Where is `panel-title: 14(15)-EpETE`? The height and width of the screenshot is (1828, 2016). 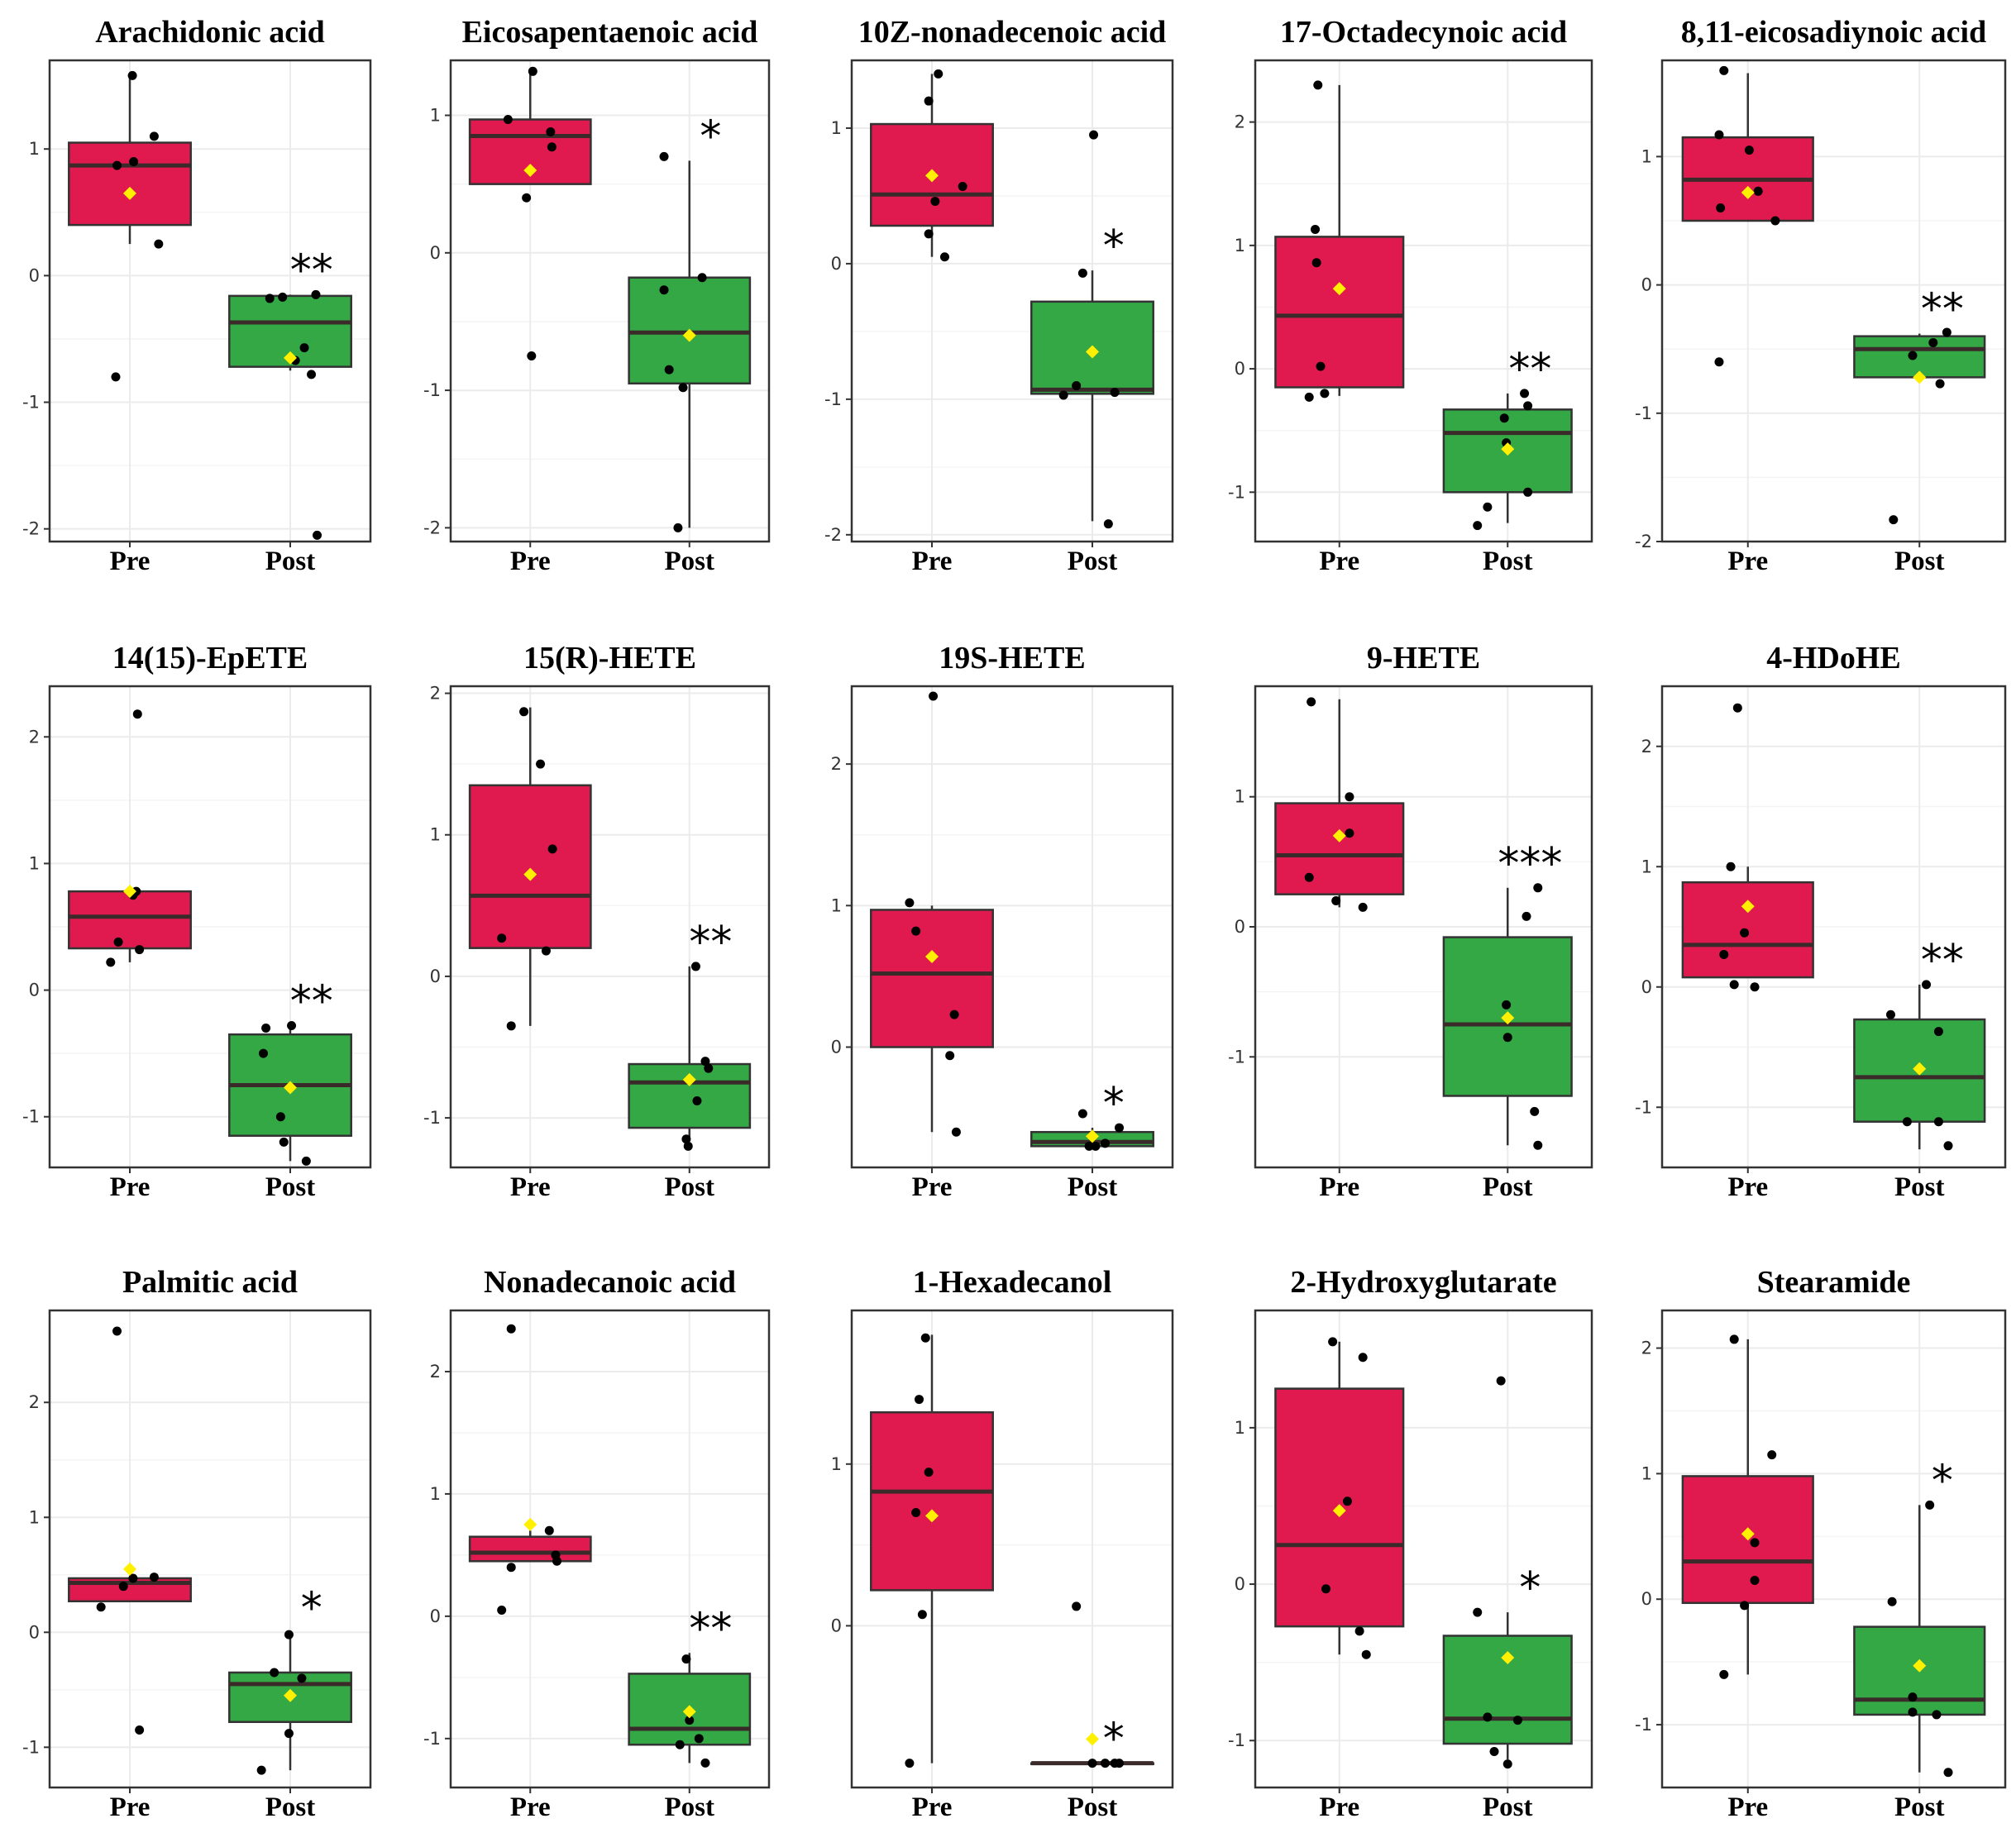 panel-title: 14(15)-EpETE is located at coordinates (210, 658).